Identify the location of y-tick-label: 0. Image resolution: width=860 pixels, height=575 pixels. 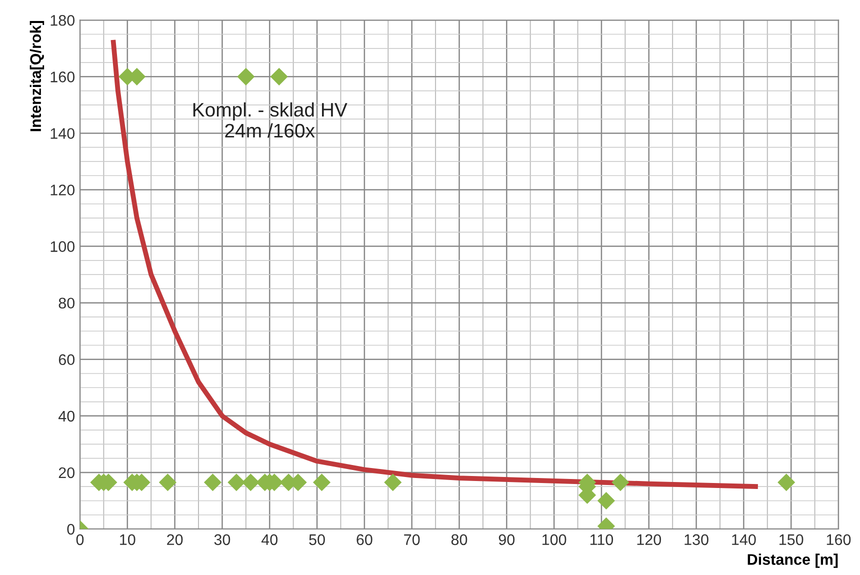
(71, 529).